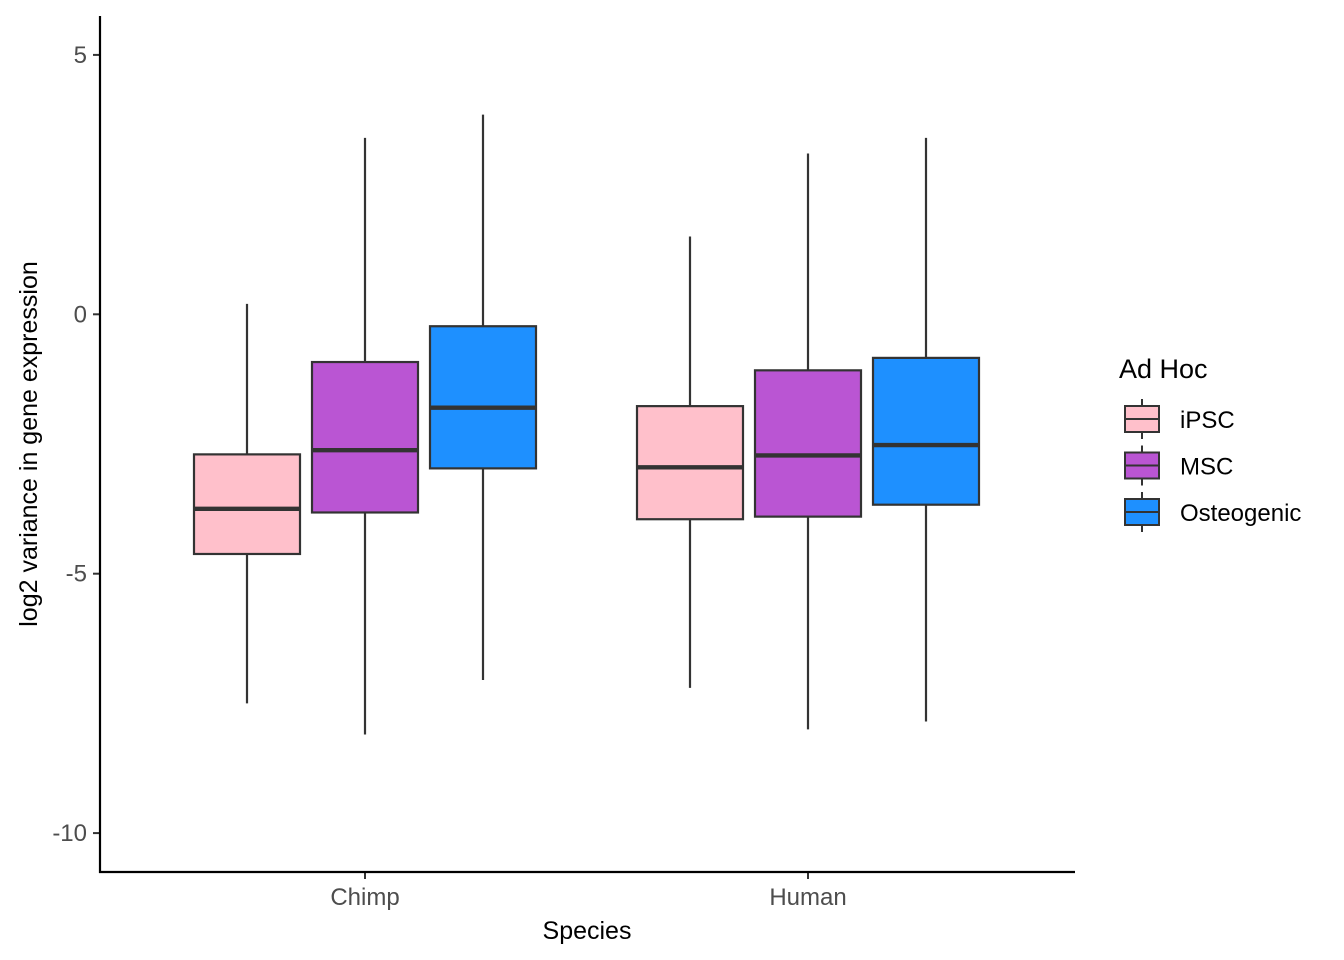 This screenshot has height=960, width=1344. Describe the element at coordinates (807, 897) in the screenshot. I see `x-tick-label: Human` at that location.